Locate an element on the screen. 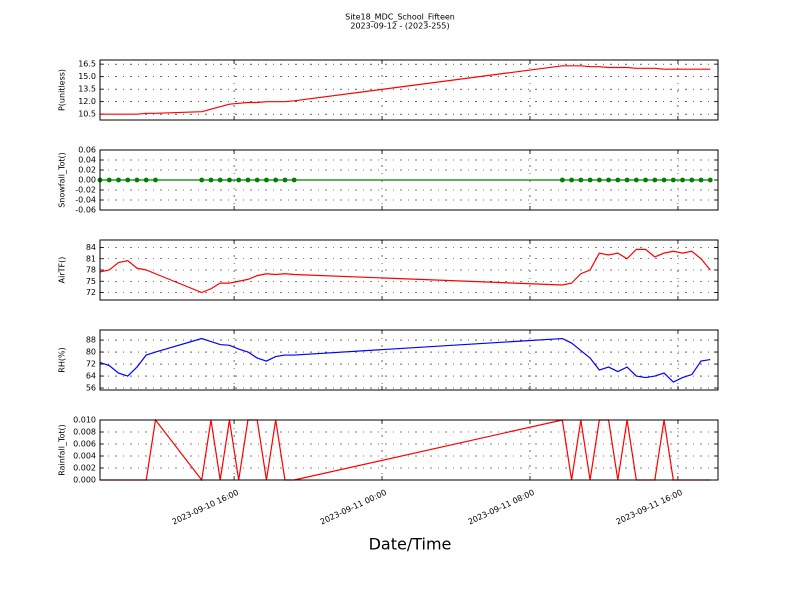 This screenshot has width=800, height=600. y-axis-label: Snowfall_Tot() is located at coordinates (62, 180).